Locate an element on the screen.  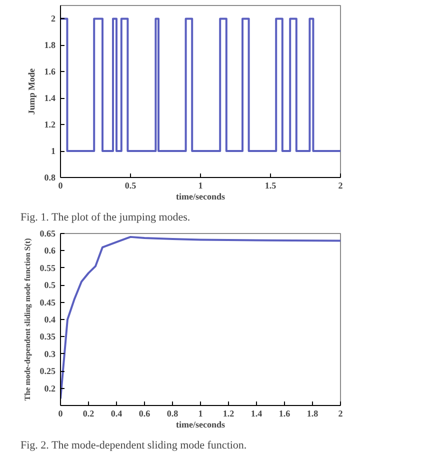
y-tick-label: 0.65 is located at coordinates (48, 233).